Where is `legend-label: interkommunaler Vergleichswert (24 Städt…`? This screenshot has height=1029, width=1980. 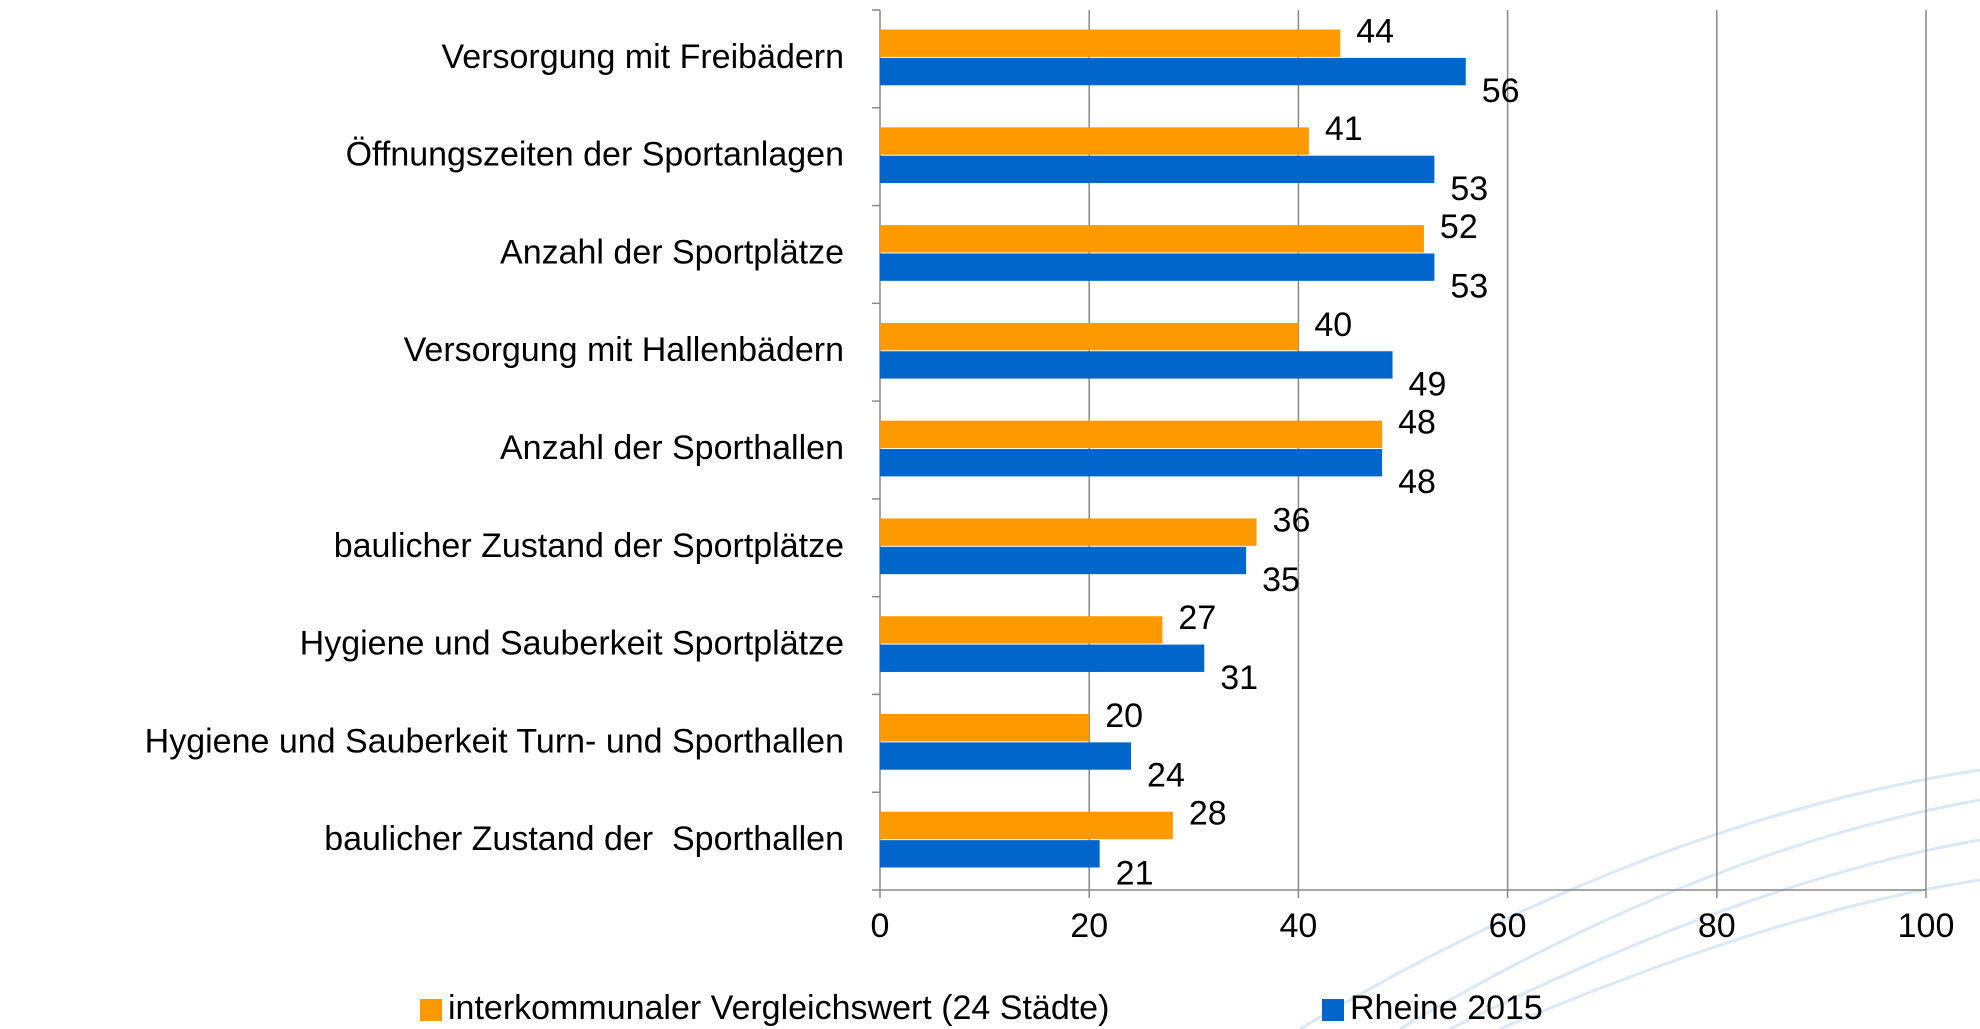
legend-label: interkommunaler Vergleichswert (24 Städt… is located at coordinates (778, 1008).